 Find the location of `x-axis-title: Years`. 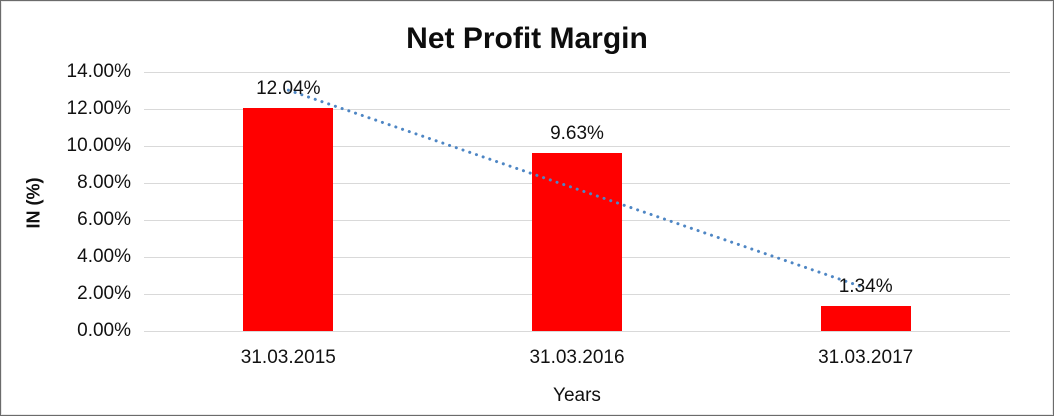

x-axis-title: Years is located at coordinates (577, 395).